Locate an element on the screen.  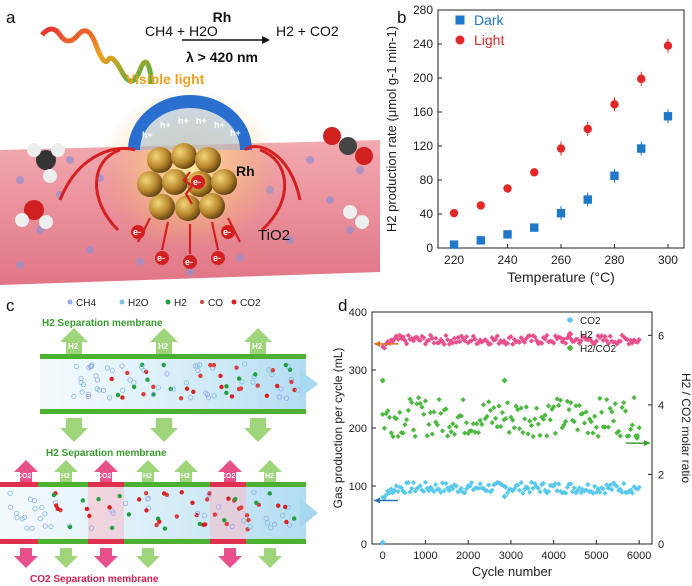
lattice-atoms is located at coordinates (190, 216).